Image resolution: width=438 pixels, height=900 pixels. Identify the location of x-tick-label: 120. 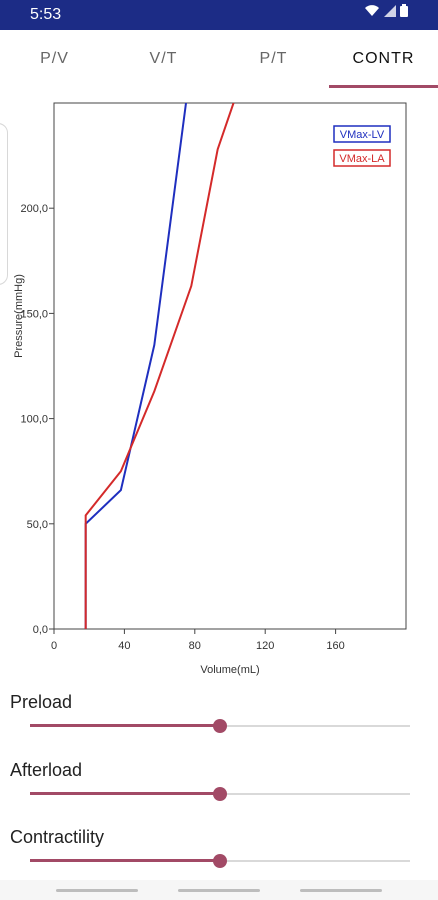
(265, 646).